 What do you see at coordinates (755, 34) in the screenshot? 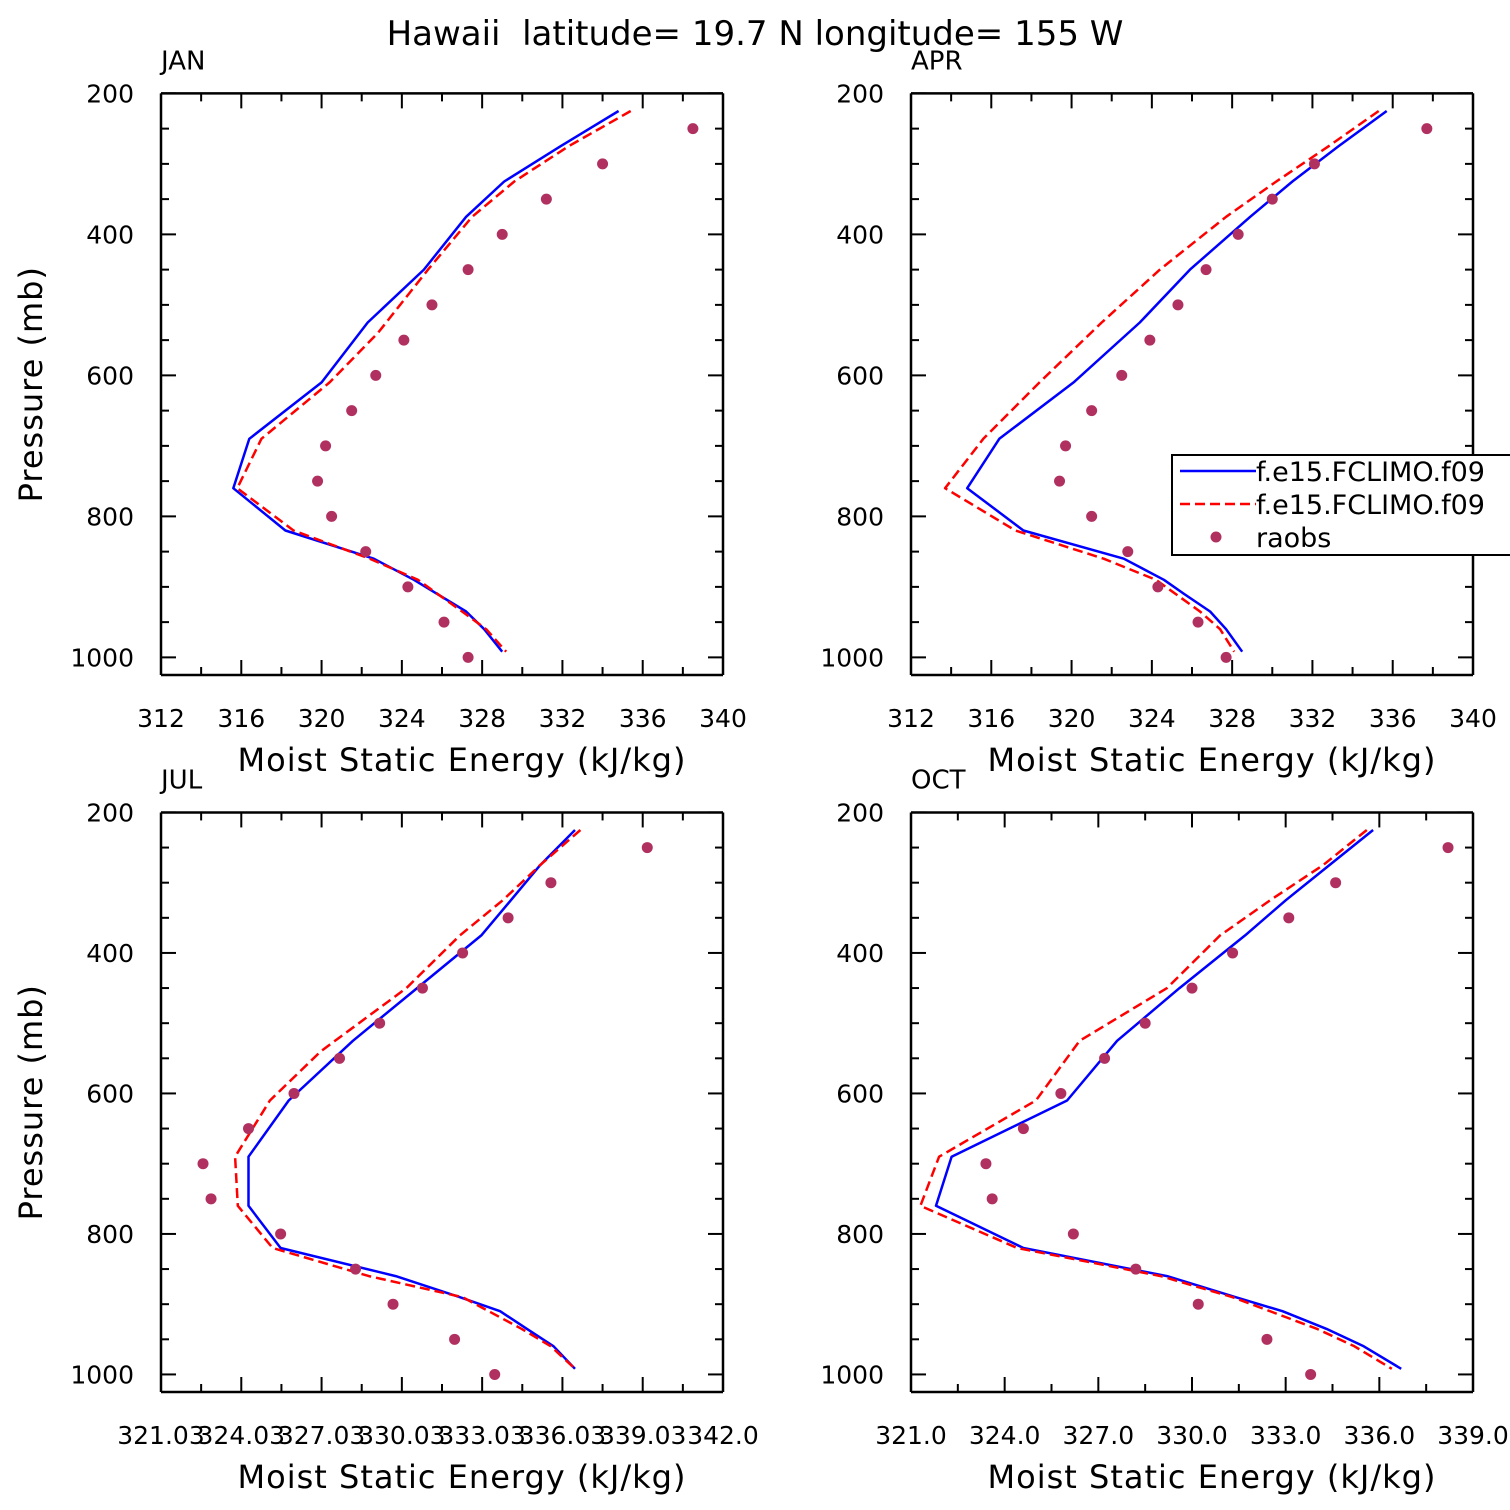
I see `figure-title: Hawaii latitude= 19.7 N longitude= 155 W` at bounding box center [755, 34].